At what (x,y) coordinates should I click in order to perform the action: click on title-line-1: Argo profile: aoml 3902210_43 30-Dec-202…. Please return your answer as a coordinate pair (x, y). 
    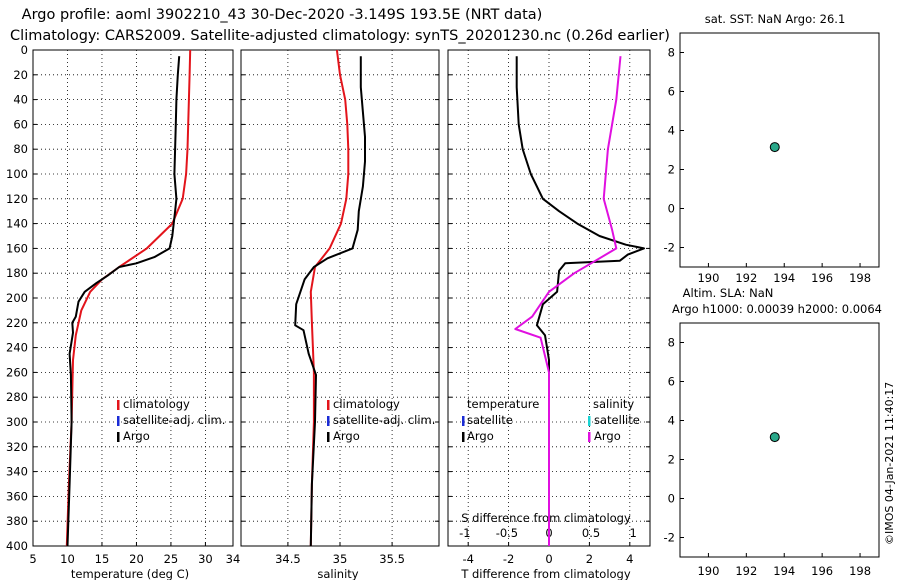
    Looking at the image, I should click on (282, 15).